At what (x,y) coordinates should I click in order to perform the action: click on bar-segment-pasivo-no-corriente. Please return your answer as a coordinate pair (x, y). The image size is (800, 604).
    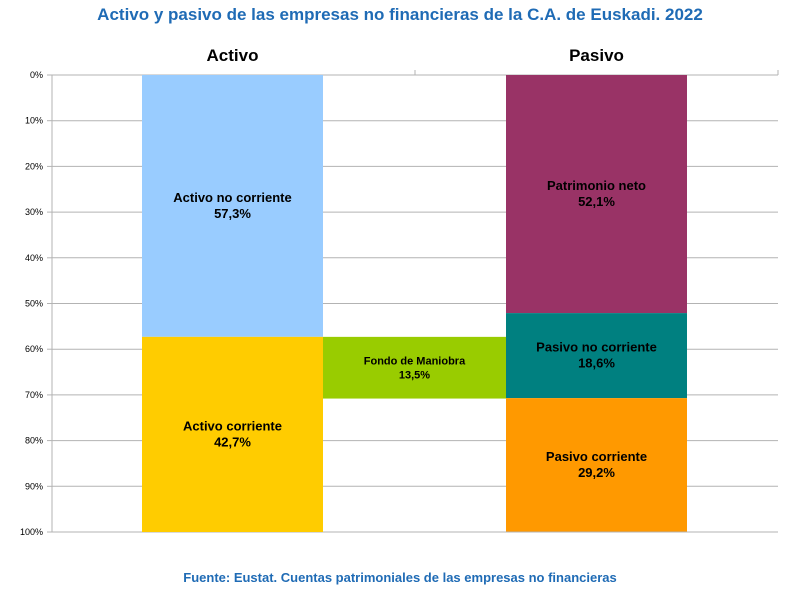
    Looking at the image, I should click on (596, 356).